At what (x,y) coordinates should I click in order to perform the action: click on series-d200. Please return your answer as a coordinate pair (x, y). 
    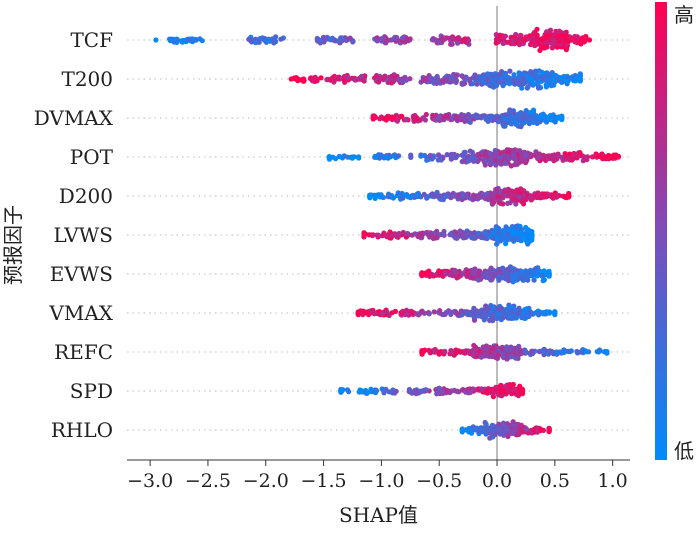
    Looking at the image, I should click on (469, 196).